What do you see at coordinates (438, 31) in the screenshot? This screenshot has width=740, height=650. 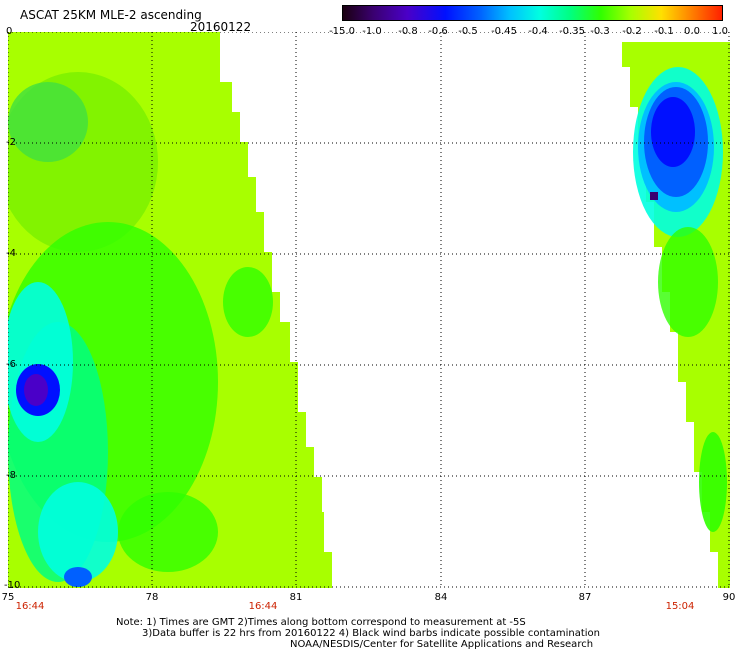 I see `colorbar-label: -0.6` at bounding box center [438, 31].